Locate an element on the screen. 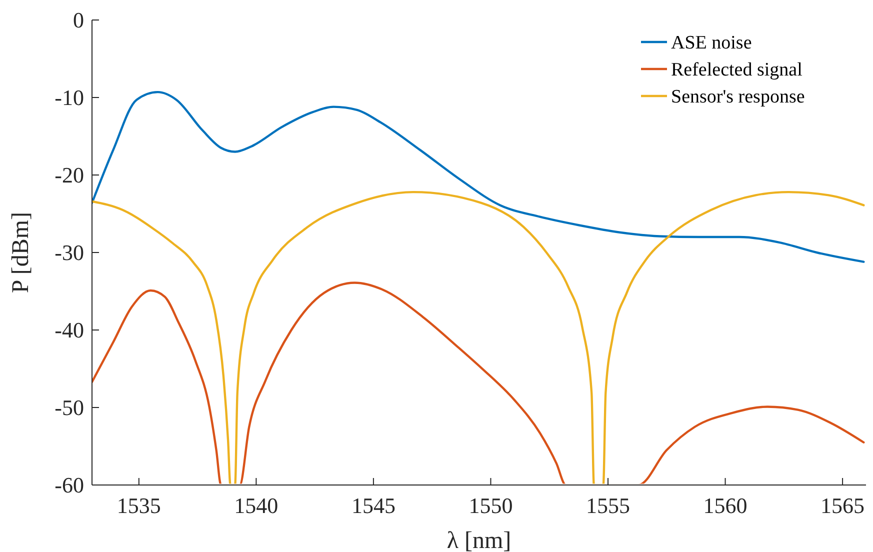 The image size is (873, 552). y-axis-title: P [dBm] is located at coordinates (21, 253).